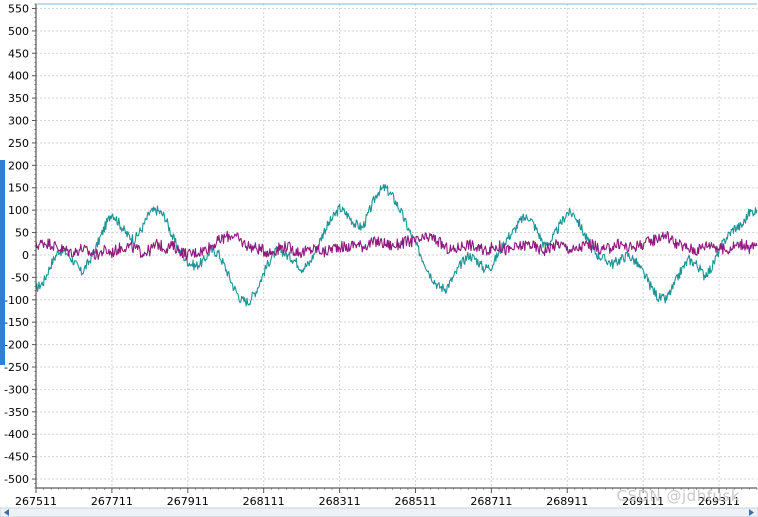  Describe the element at coordinates (643, 501) in the screenshot. I see `x-tick-label: 269111` at that location.